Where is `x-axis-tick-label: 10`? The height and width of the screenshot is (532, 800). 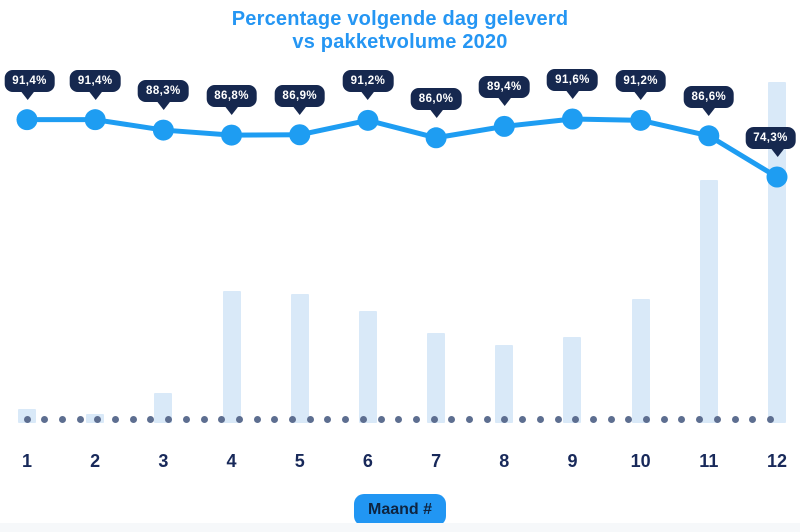 x-axis-tick-label: 10 is located at coordinates (640, 461).